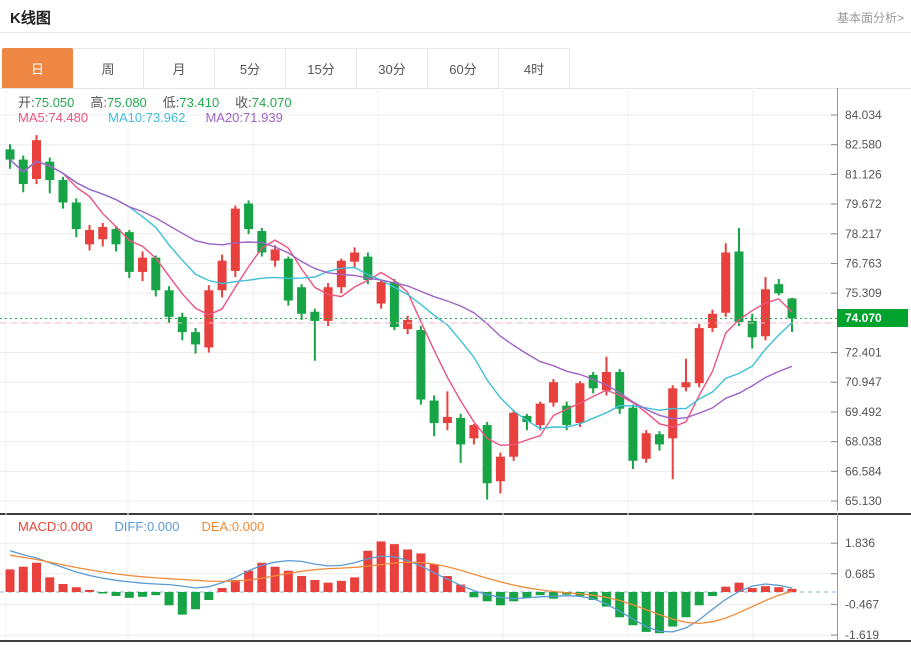 The height and width of the screenshot is (648, 911). What do you see at coordinates (863, 471) in the screenshot?
I see `y-axis-label: 66.584` at bounding box center [863, 471].